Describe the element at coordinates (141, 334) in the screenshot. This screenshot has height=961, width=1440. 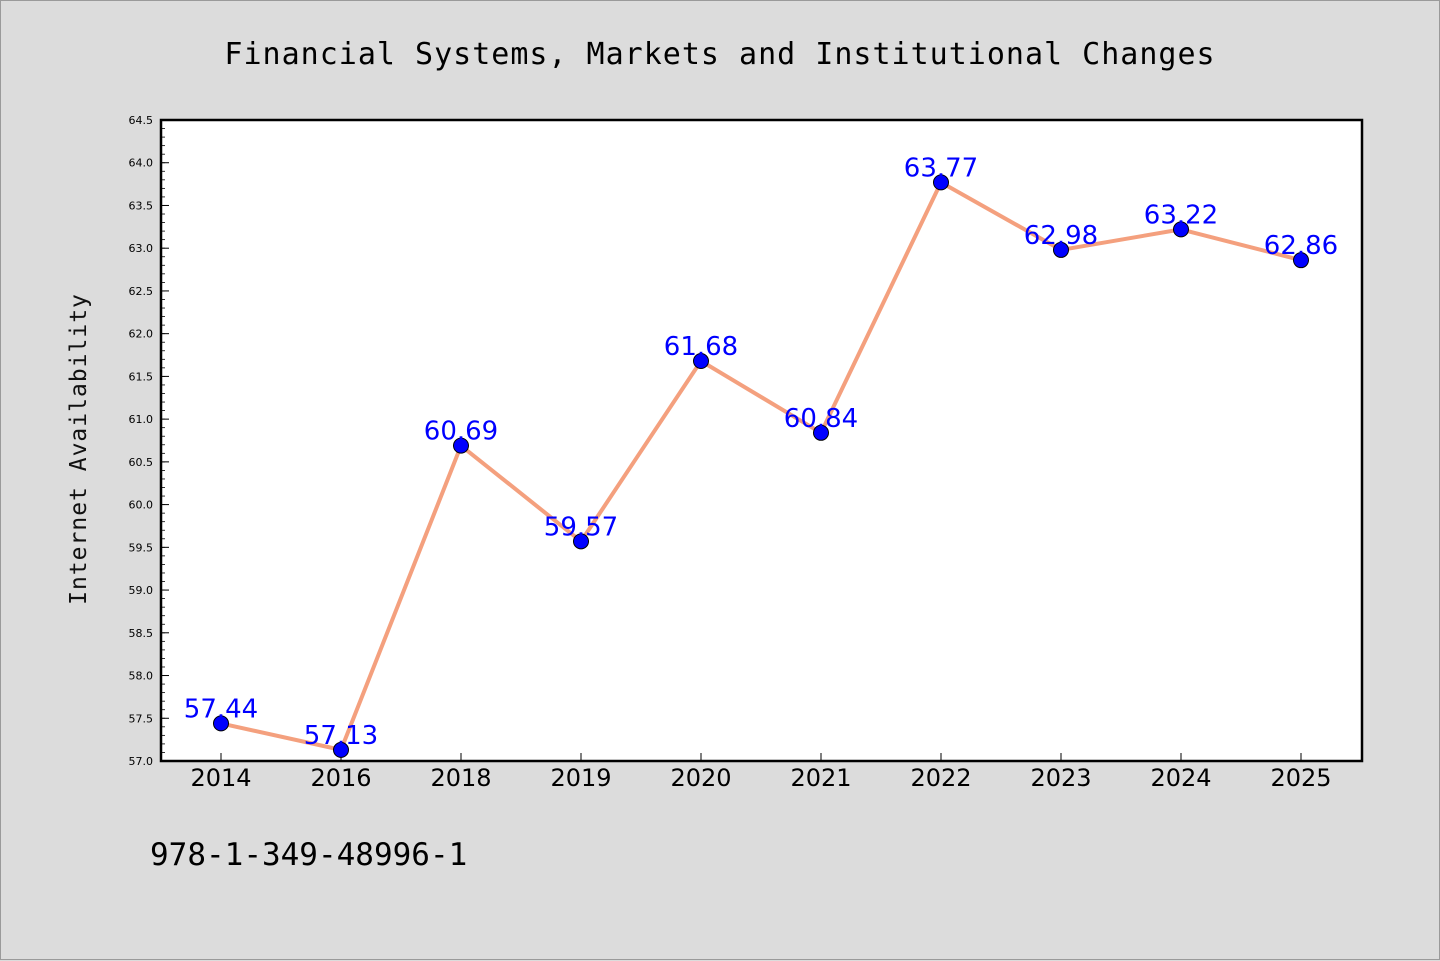
I see `y-tick-label: 62.0` at that location.